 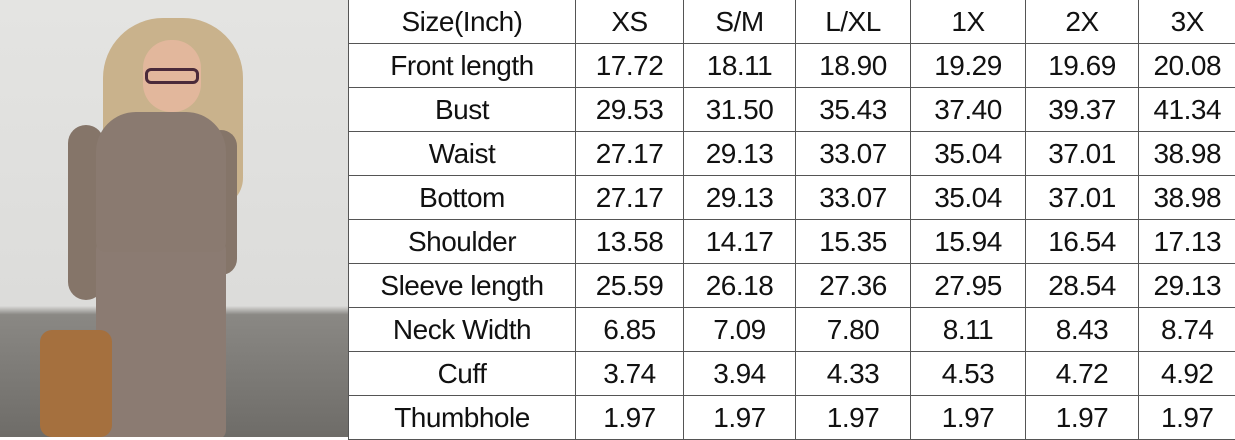 What do you see at coordinates (462, 22) in the screenshot?
I see `size-unit-header: Size(Inch)` at bounding box center [462, 22].